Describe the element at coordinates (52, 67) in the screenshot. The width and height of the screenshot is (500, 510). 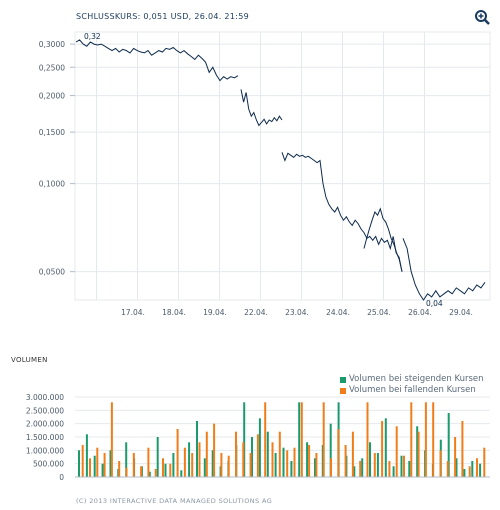
I see `y-tick-label: 0,2500` at that location.